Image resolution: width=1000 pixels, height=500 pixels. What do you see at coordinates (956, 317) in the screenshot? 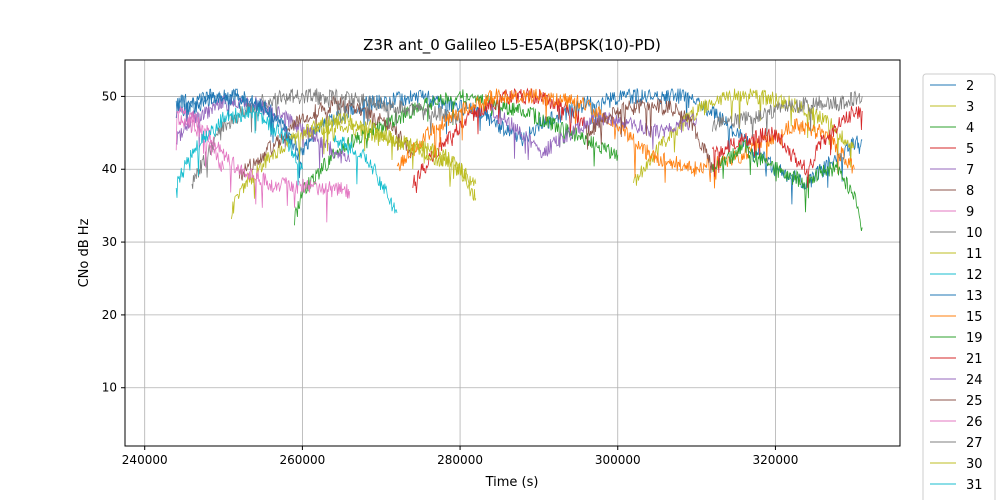
I see `legend-entry-15: 15` at bounding box center [956, 317].